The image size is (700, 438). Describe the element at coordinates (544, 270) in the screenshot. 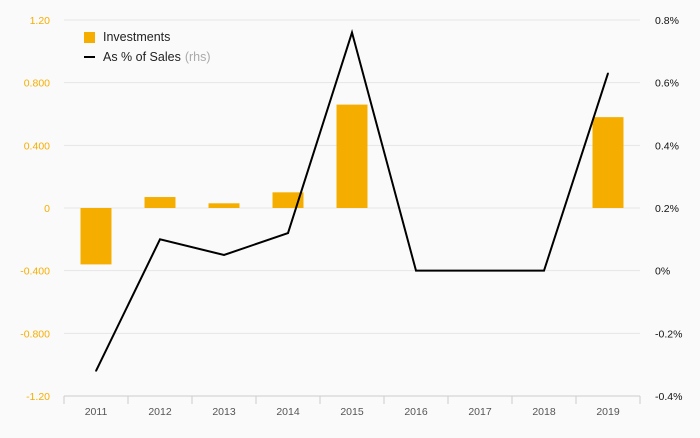

I see `line-point-2018` at that location.